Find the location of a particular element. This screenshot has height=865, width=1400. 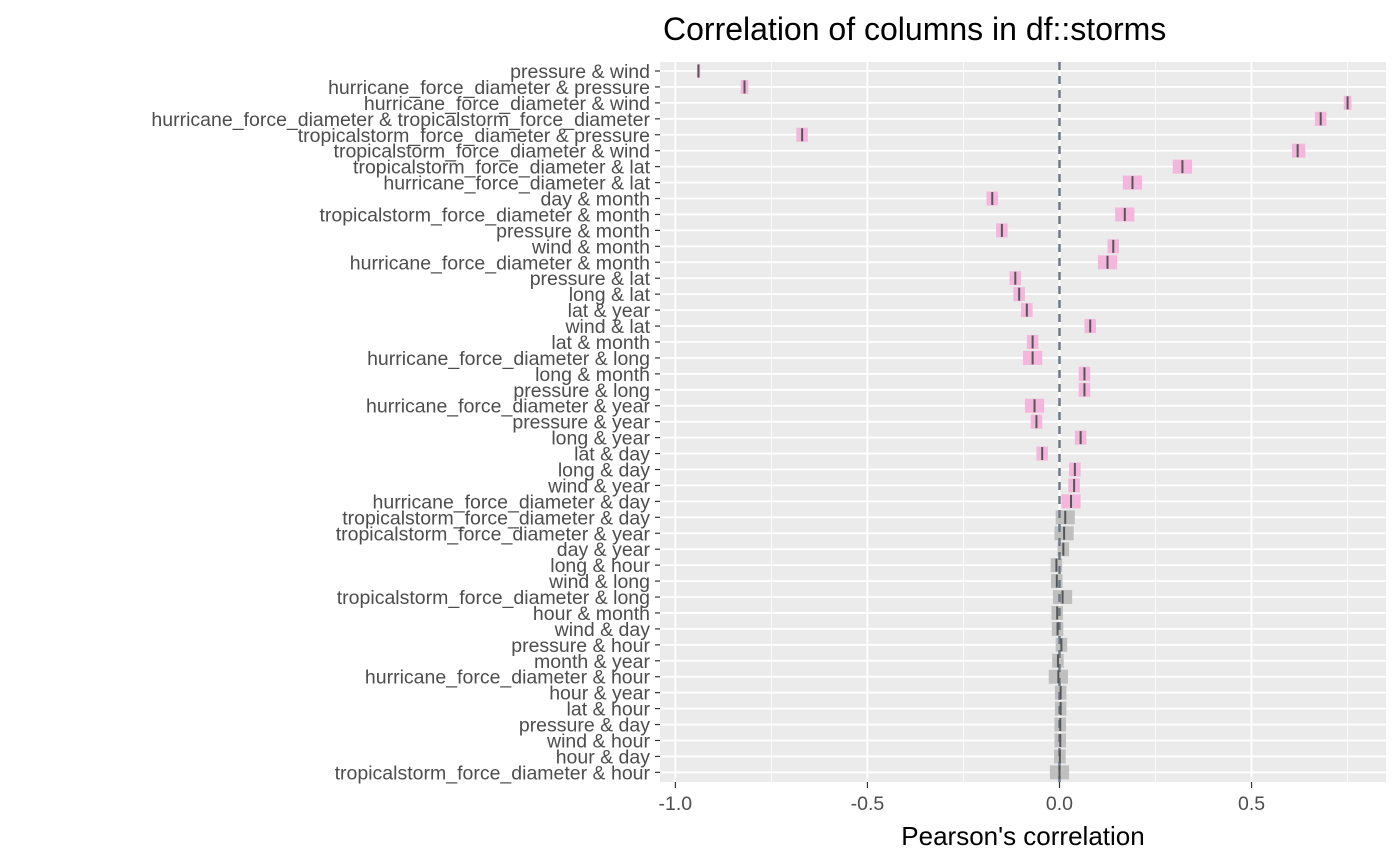

y-tick-label: tropicalstorm_force_diameter & month is located at coordinates (484, 215).